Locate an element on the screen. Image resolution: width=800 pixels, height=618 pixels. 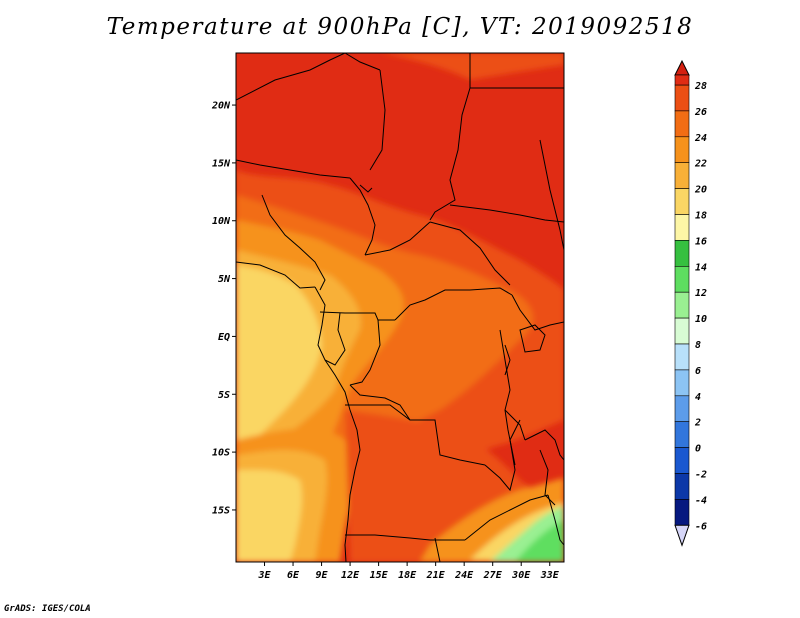
colorbar-label: 2 is located at coordinates (697, 423).